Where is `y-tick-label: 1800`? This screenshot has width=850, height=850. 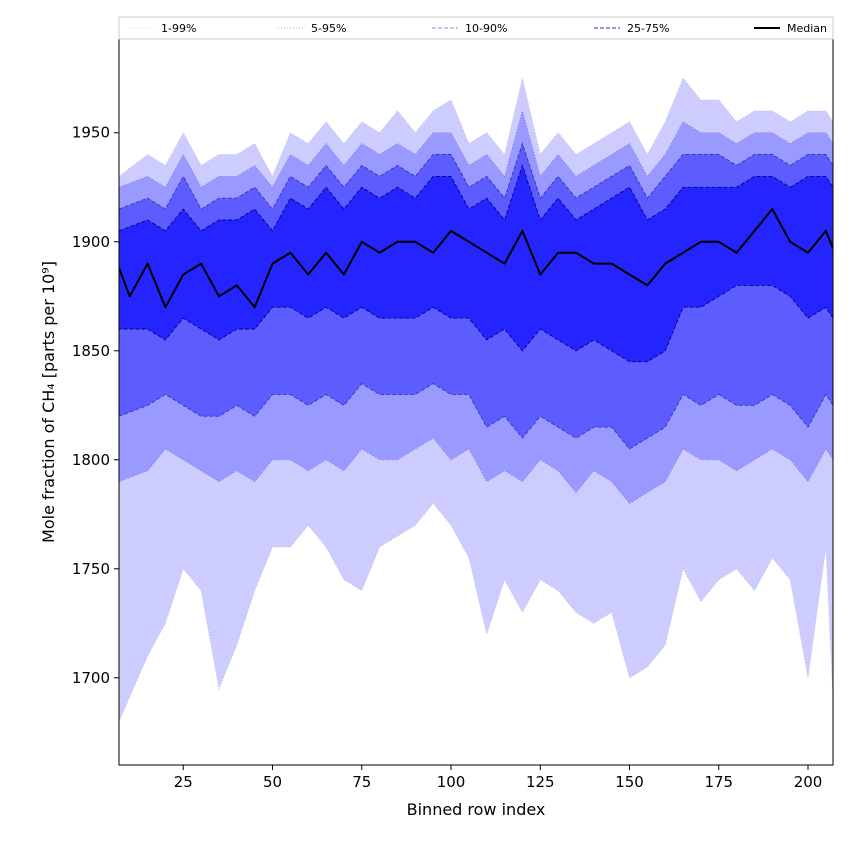
y-tick-label: 1800 is located at coordinates (91, 460).